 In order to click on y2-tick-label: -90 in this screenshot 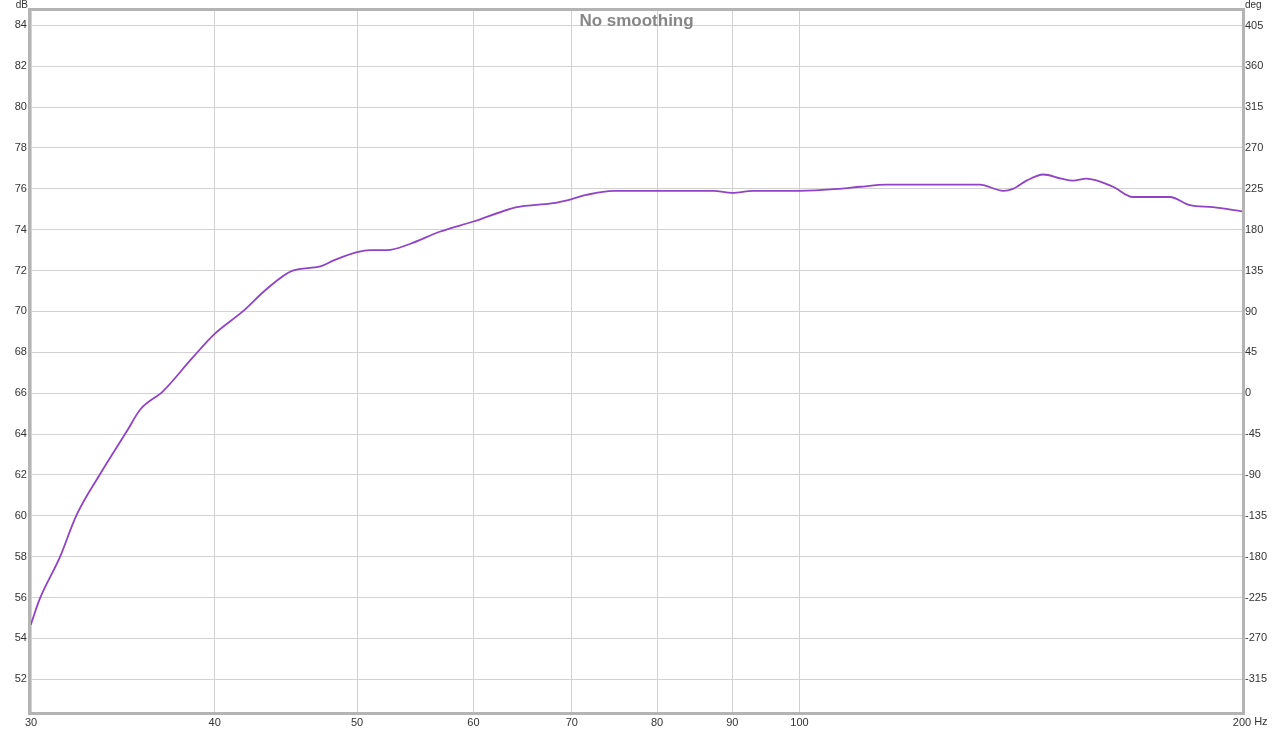, I will do `click(1253, 474)`.